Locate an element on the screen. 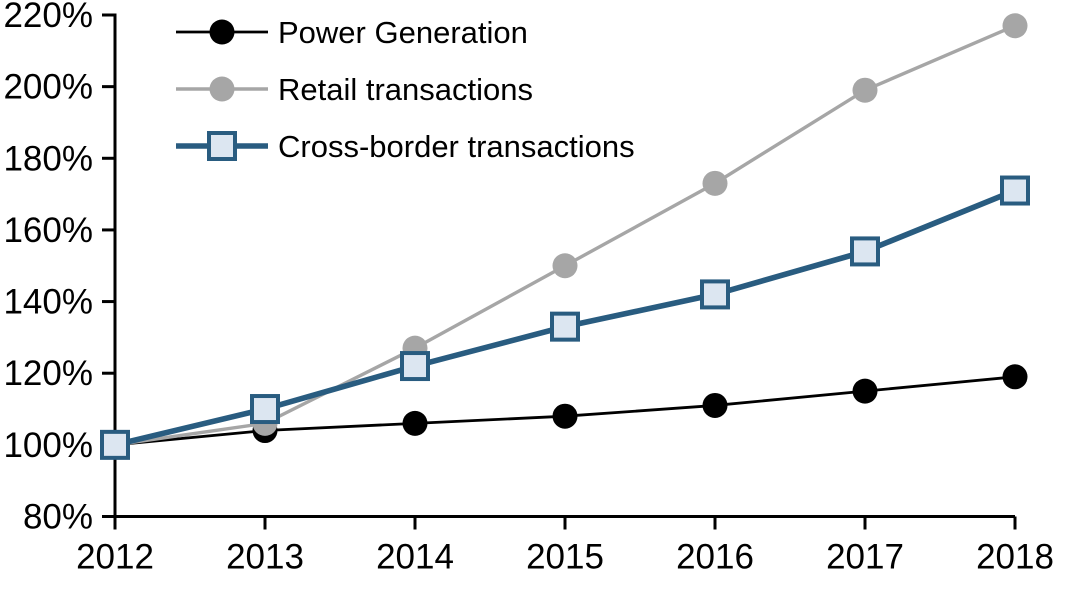  y-tick-label: 220% is located at coordinates (48, 17).